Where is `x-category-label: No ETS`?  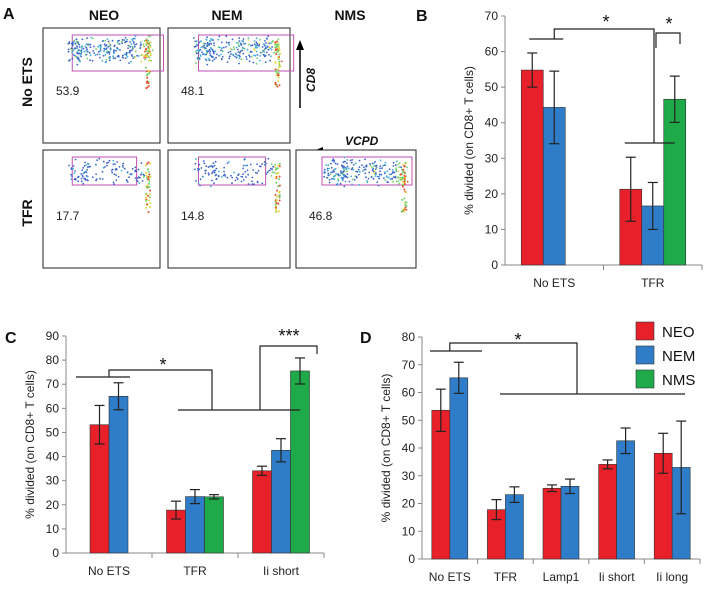 x-category-label: No ETS is located at coordinates (450, 577).